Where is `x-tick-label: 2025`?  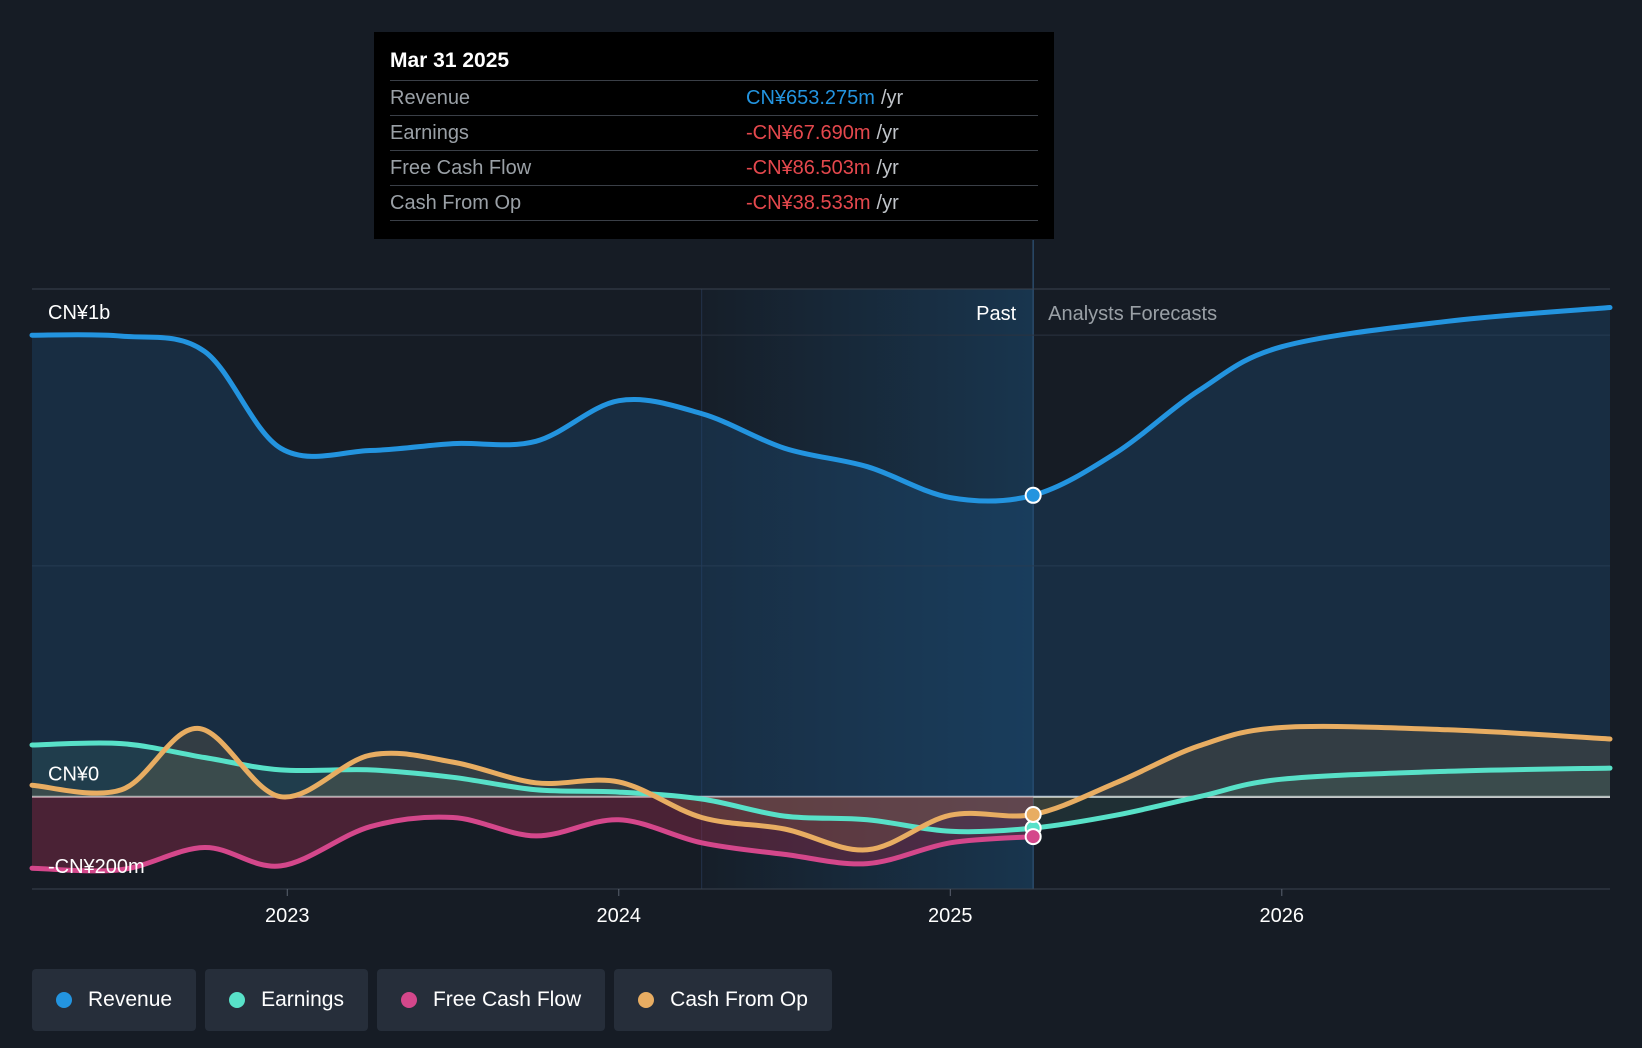 x-tick-label: 2025 is located at coordinates (950, 916).